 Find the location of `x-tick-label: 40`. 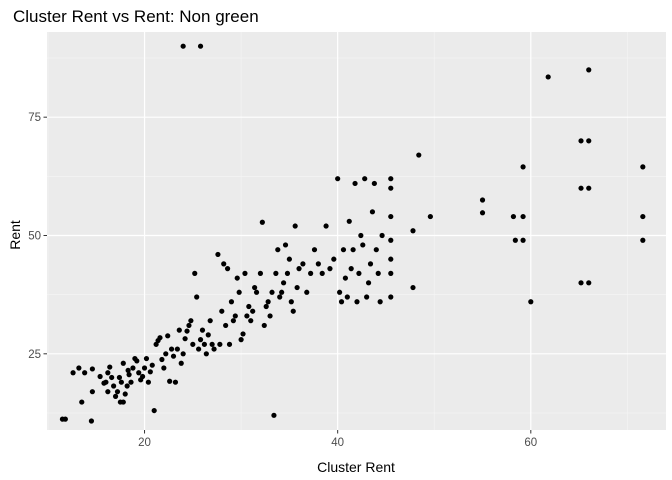

x-tick-label: 40 is located at coordinates (337, 443).